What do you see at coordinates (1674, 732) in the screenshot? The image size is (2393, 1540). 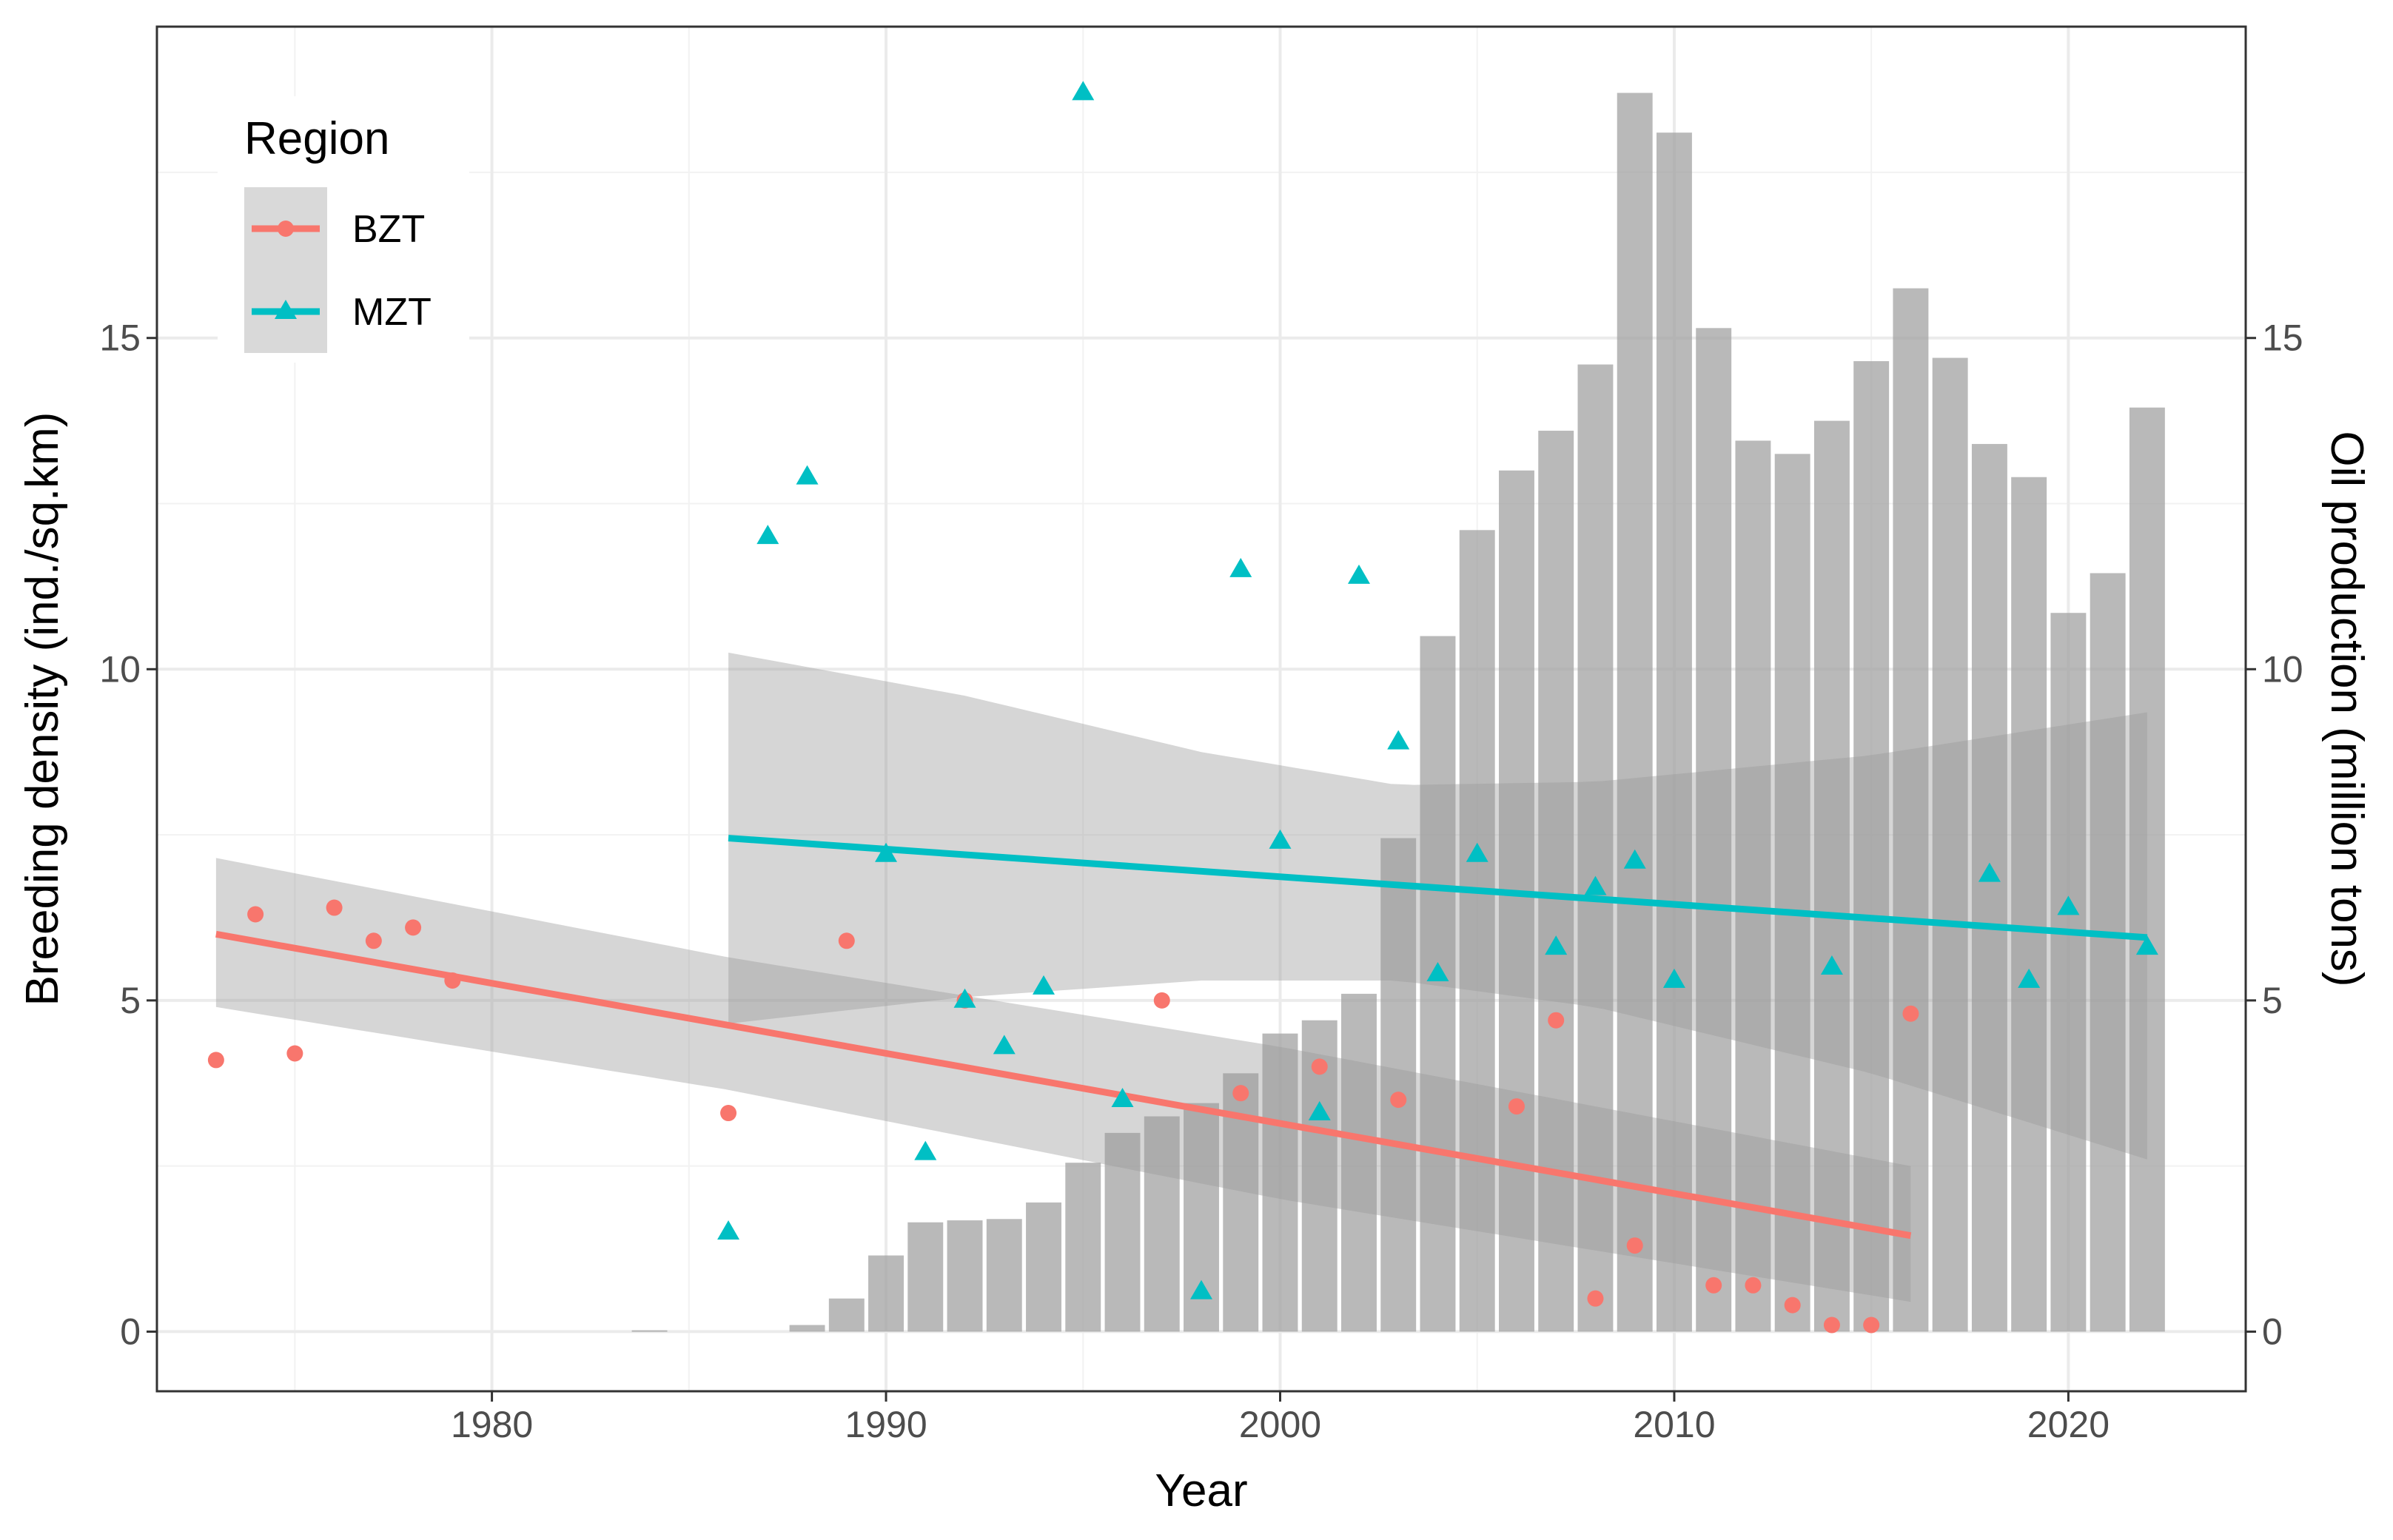 I see `oil-bar-2010` at bounding box center [1674, 732].